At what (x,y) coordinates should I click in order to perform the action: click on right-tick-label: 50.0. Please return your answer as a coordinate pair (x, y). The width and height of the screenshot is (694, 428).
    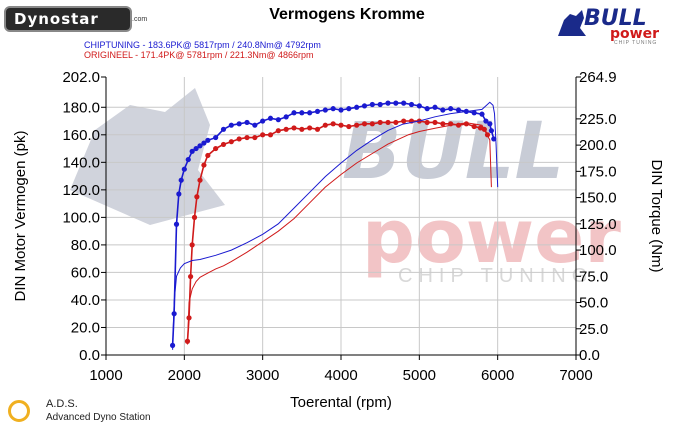
    Looking at the image, I should click on (593, 303).